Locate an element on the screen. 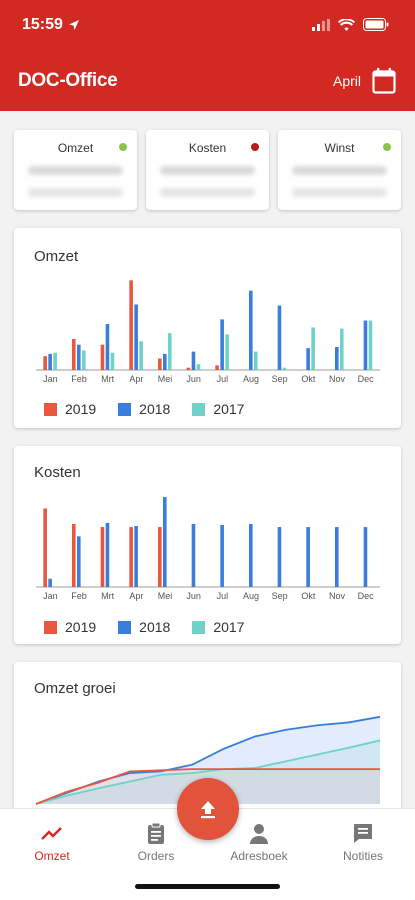 The width and height of the screenshot is (415, 900). kpi-card-omzet: Omzet is located at coordinates (75, 170).